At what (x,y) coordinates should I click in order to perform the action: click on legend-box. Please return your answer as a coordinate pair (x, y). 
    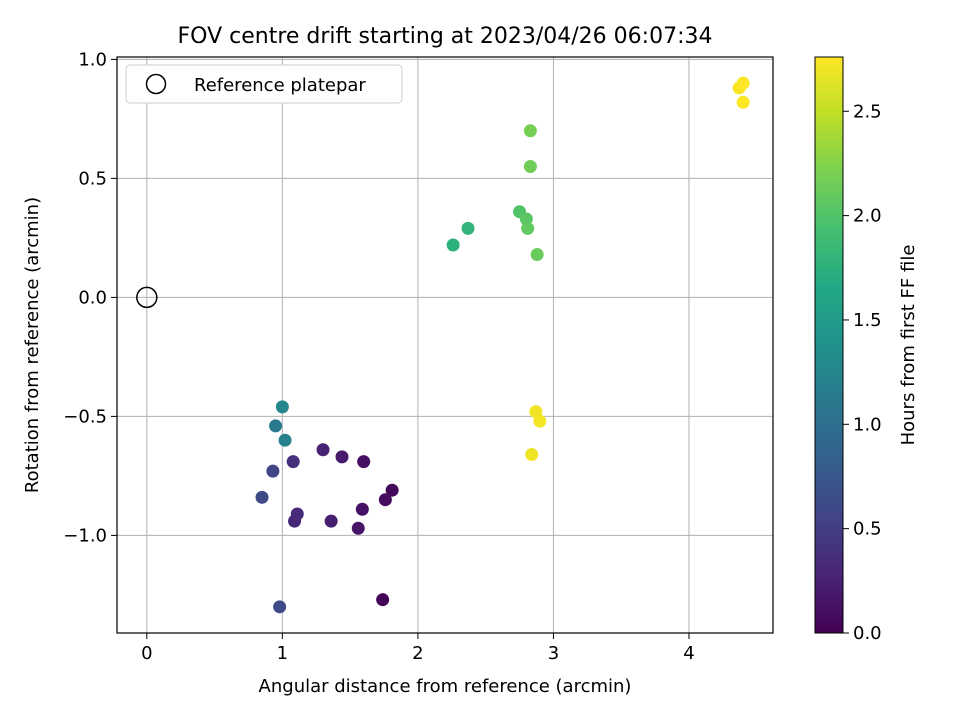
    Looking at the image, I should click on (264, 84).